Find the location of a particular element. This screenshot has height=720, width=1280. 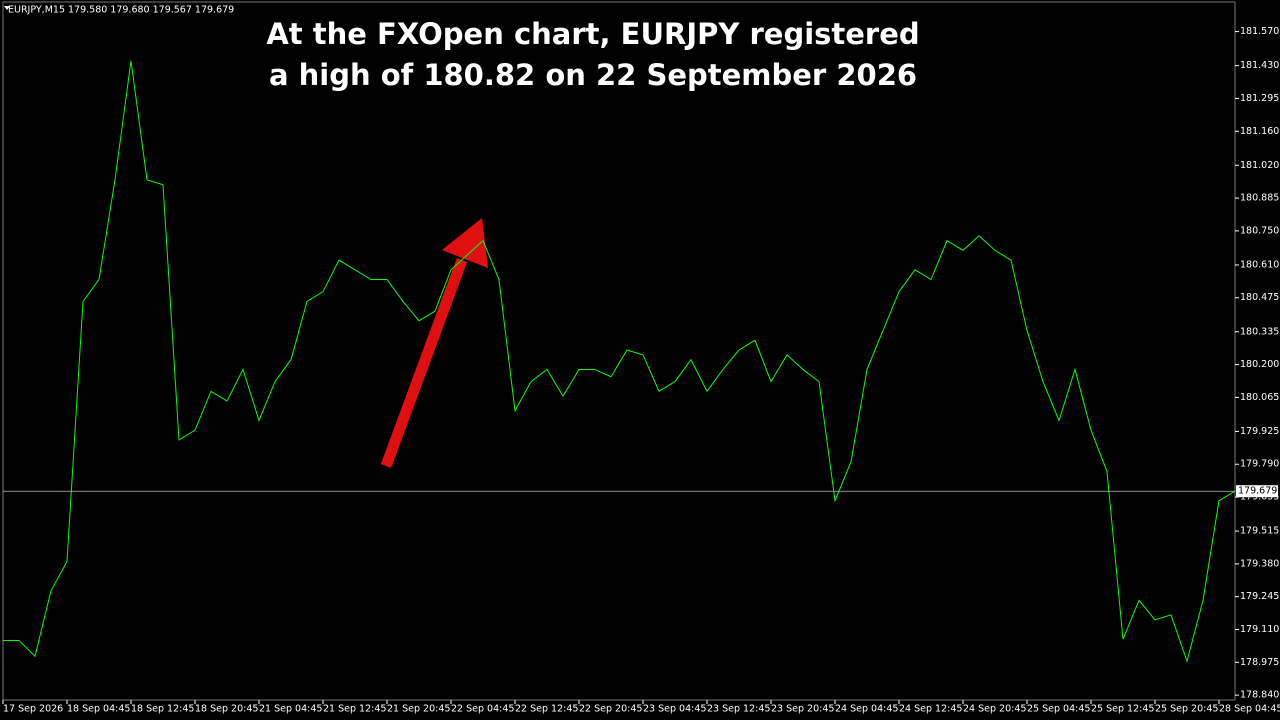

y-tick-label: 180.610 is located at coordinates (1259, 264).